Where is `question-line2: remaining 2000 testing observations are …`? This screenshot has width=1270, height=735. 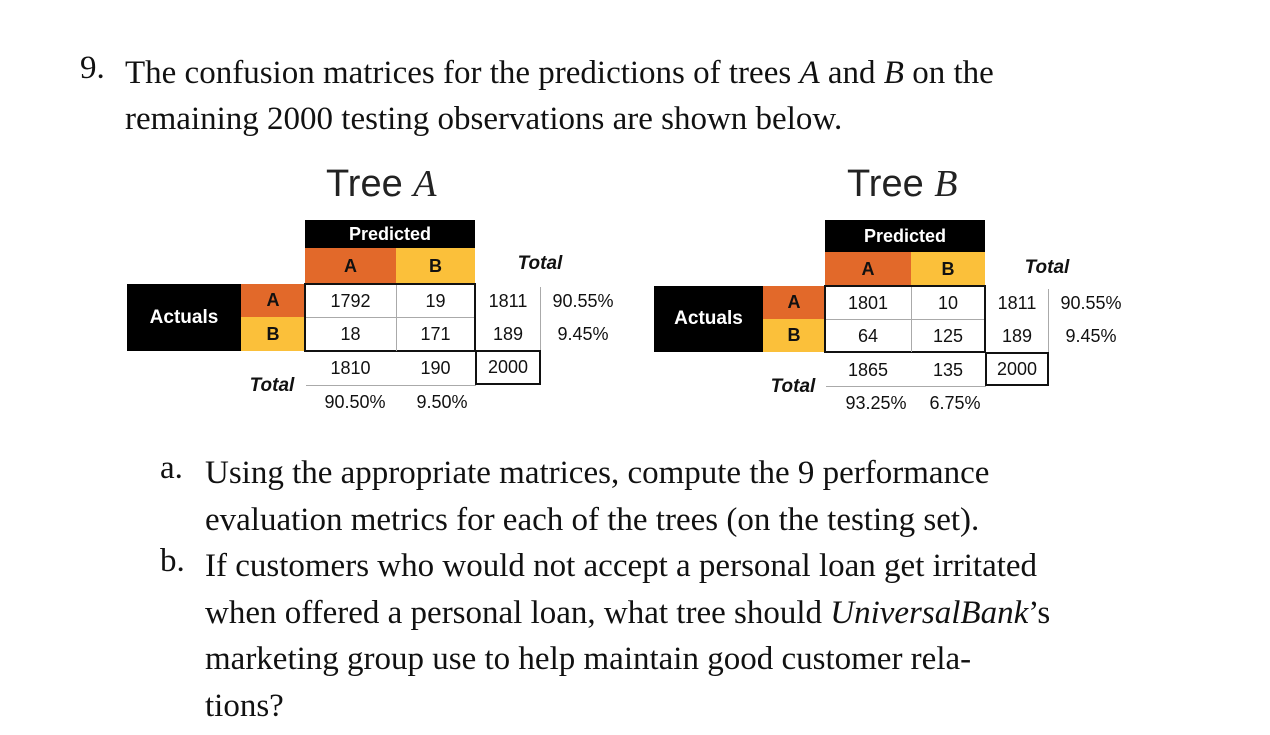 question-line2: remaining 2000 testing observations are … is located at coordinates (484, 119).